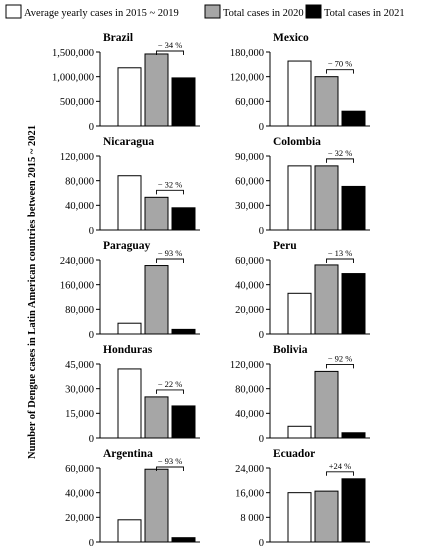  Describe the element at coordinates (91, 231) in the screenshot. I see `y-tick-label-nicaragua-0: 0` at that location.